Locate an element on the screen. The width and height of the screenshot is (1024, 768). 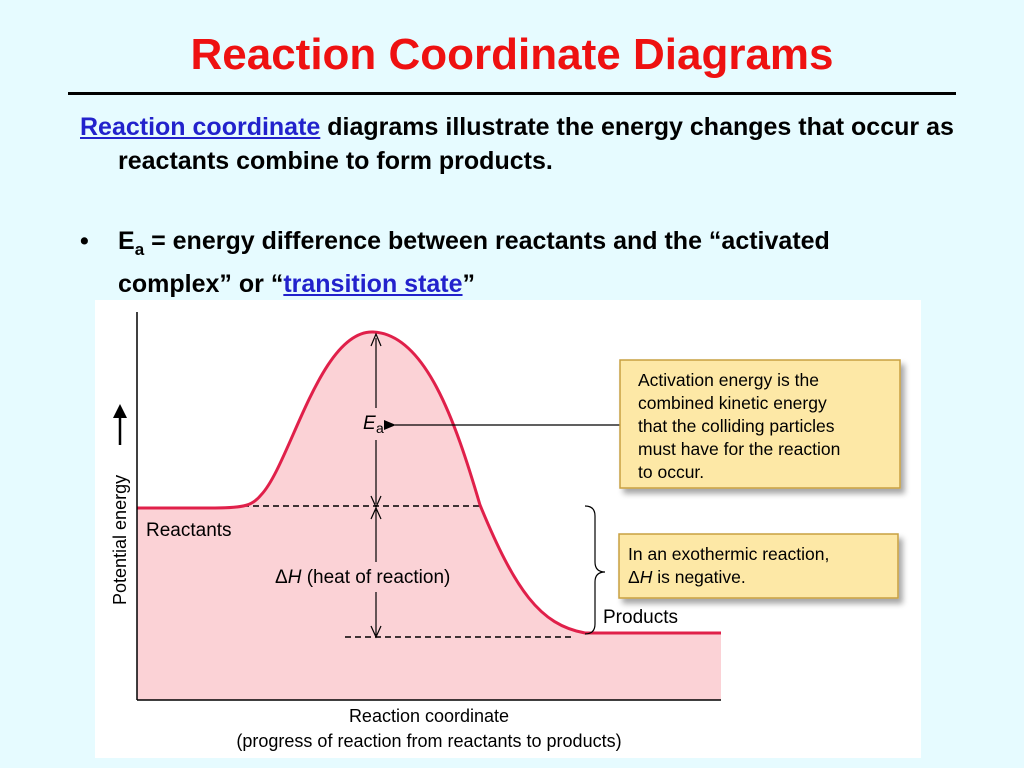
ea-label-subscript: a is located at coordinates (380, 428).